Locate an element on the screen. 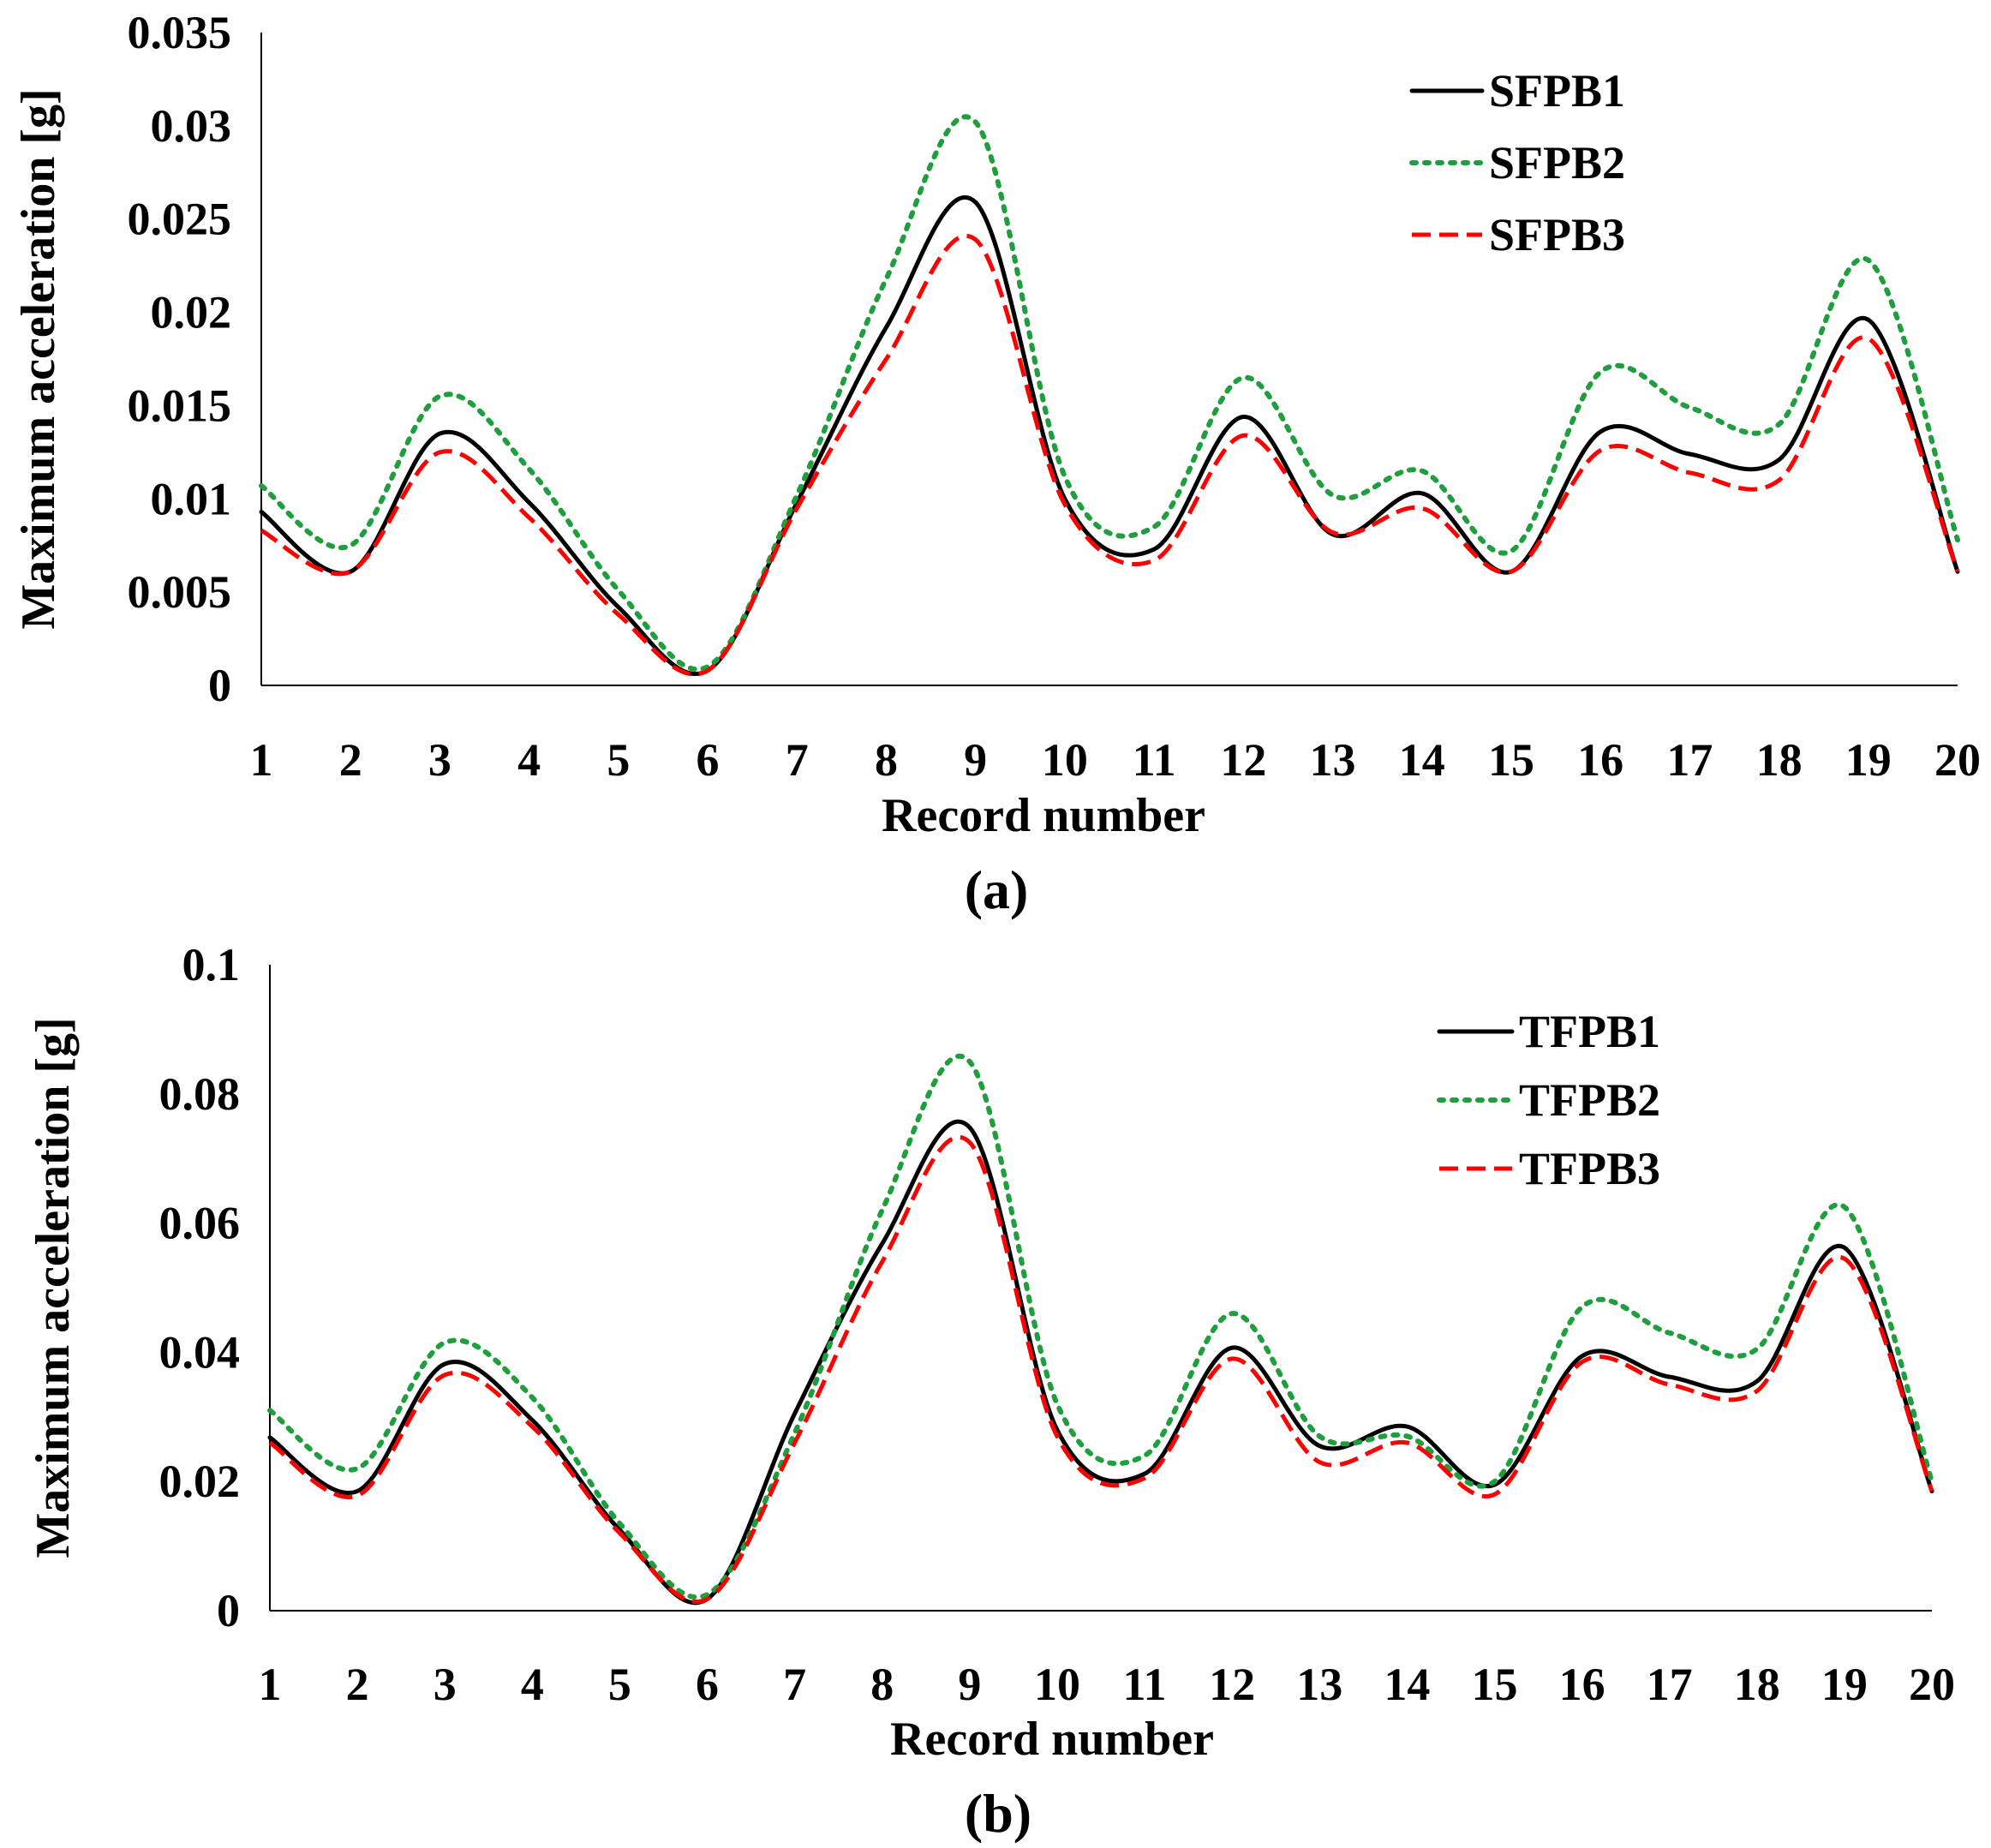 This screenshot has height=1848, width=1991. legend-label-tfpb3: TFPB3 is located at coordinates (1590, 1168).